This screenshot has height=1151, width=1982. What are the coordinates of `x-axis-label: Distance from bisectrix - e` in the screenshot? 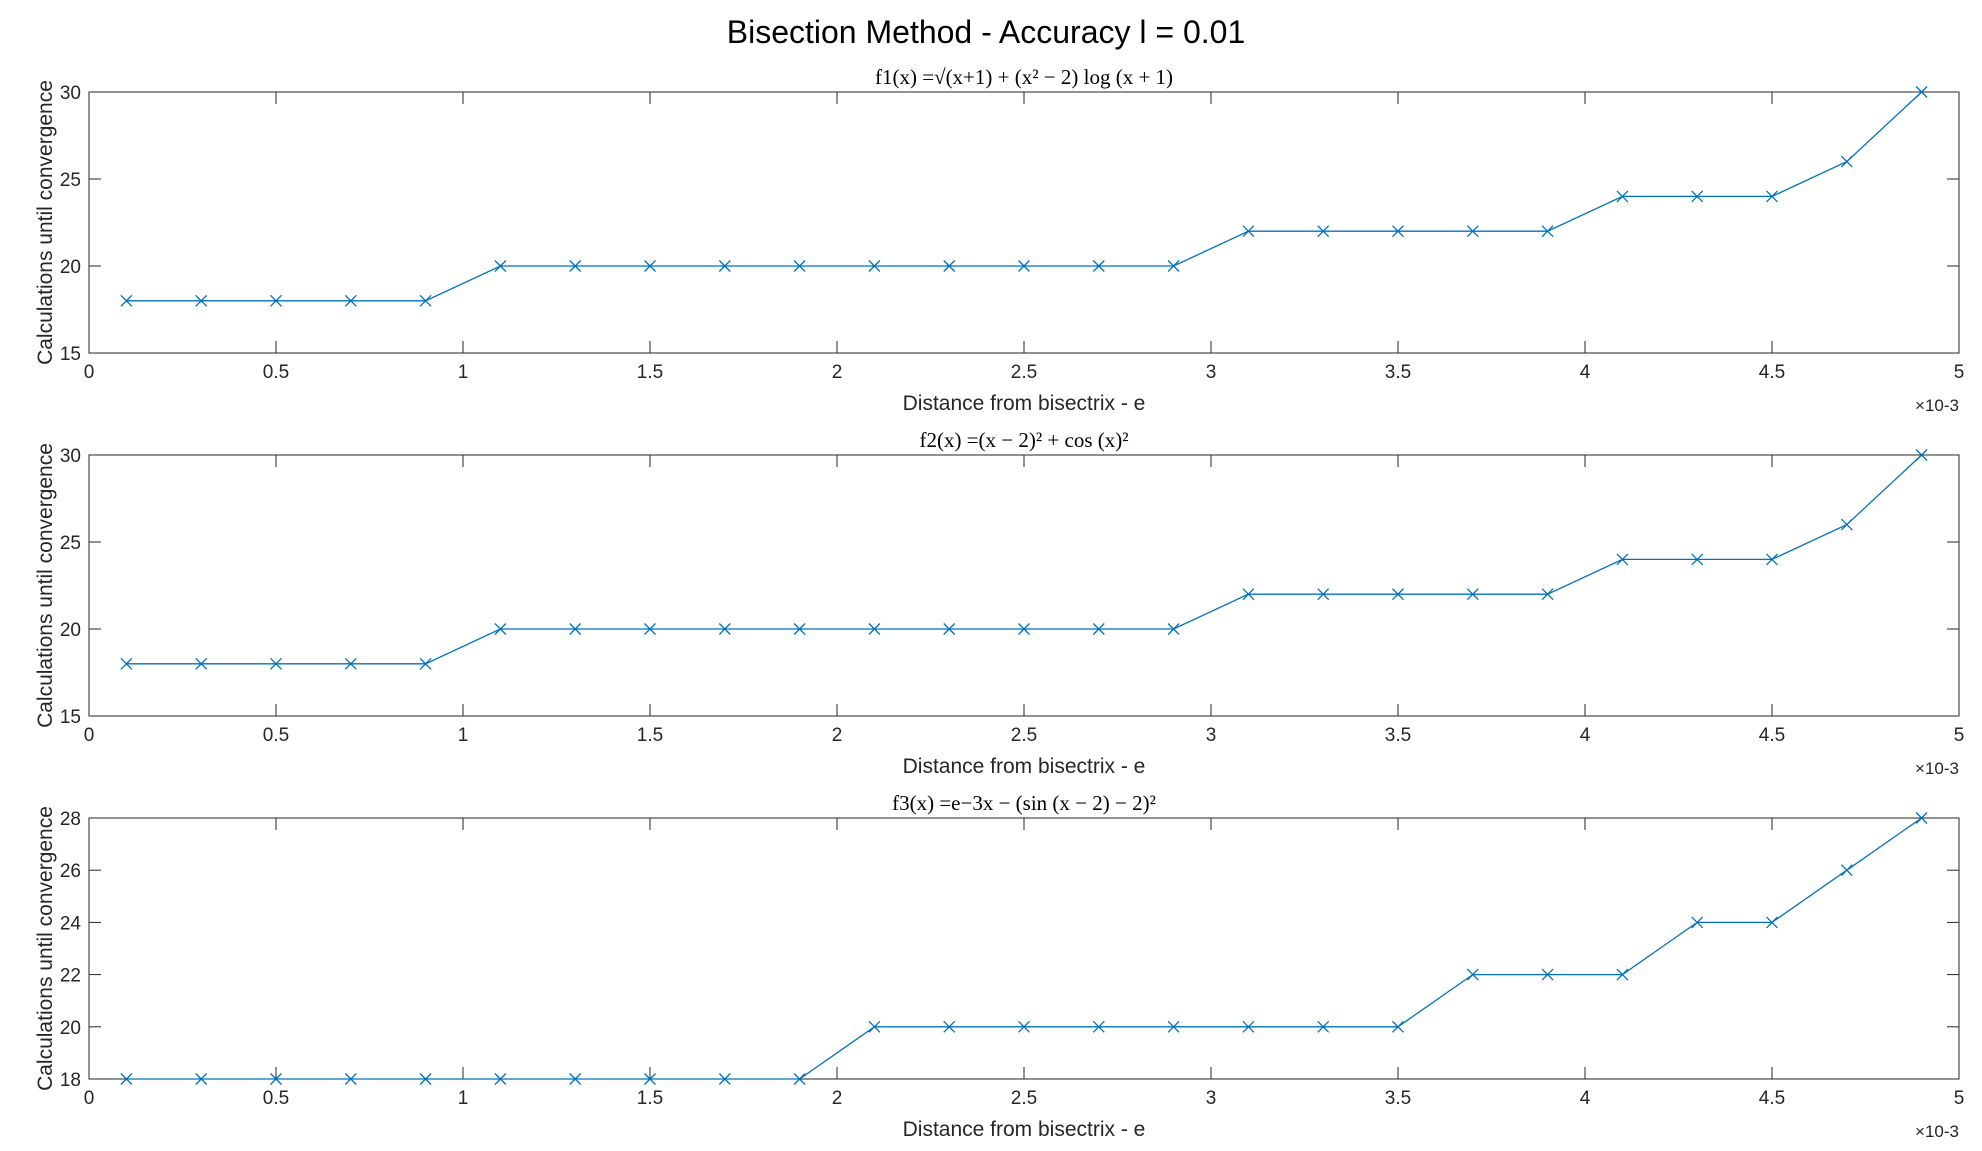 It's located at (1024, 766).